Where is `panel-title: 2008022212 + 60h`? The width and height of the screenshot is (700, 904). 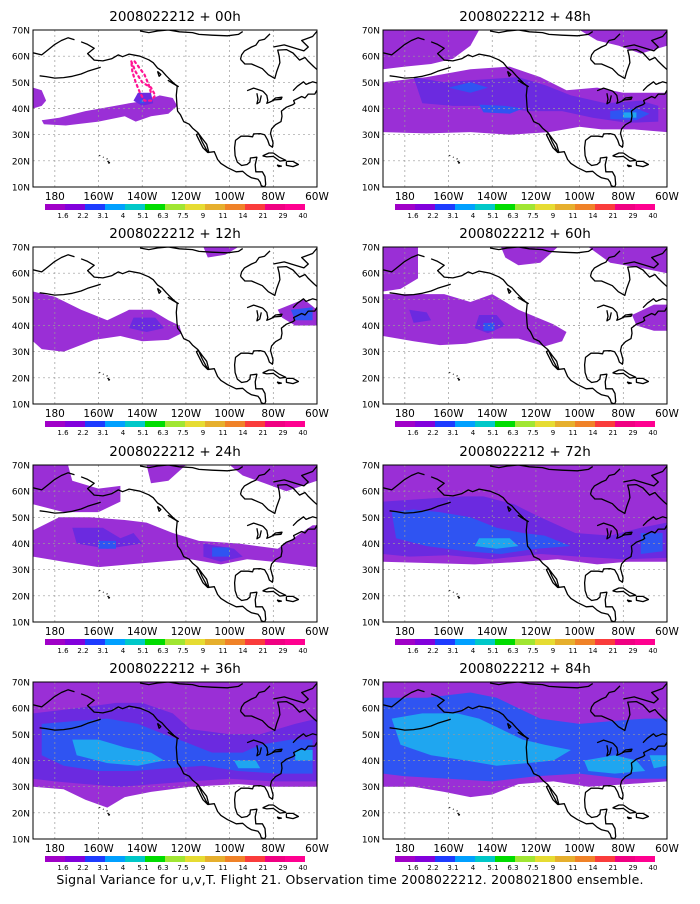 panel-title: 2008022212 + 60h is located at coordinates (525, 234).